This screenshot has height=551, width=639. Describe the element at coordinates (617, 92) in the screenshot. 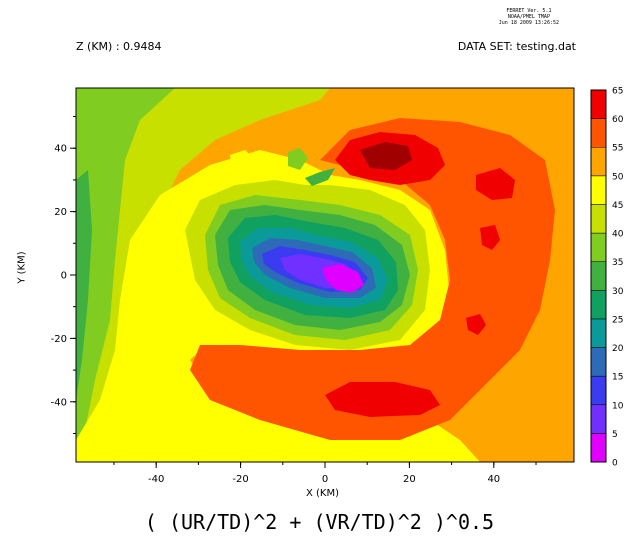

I see `colorbar-label: 65` at that location.